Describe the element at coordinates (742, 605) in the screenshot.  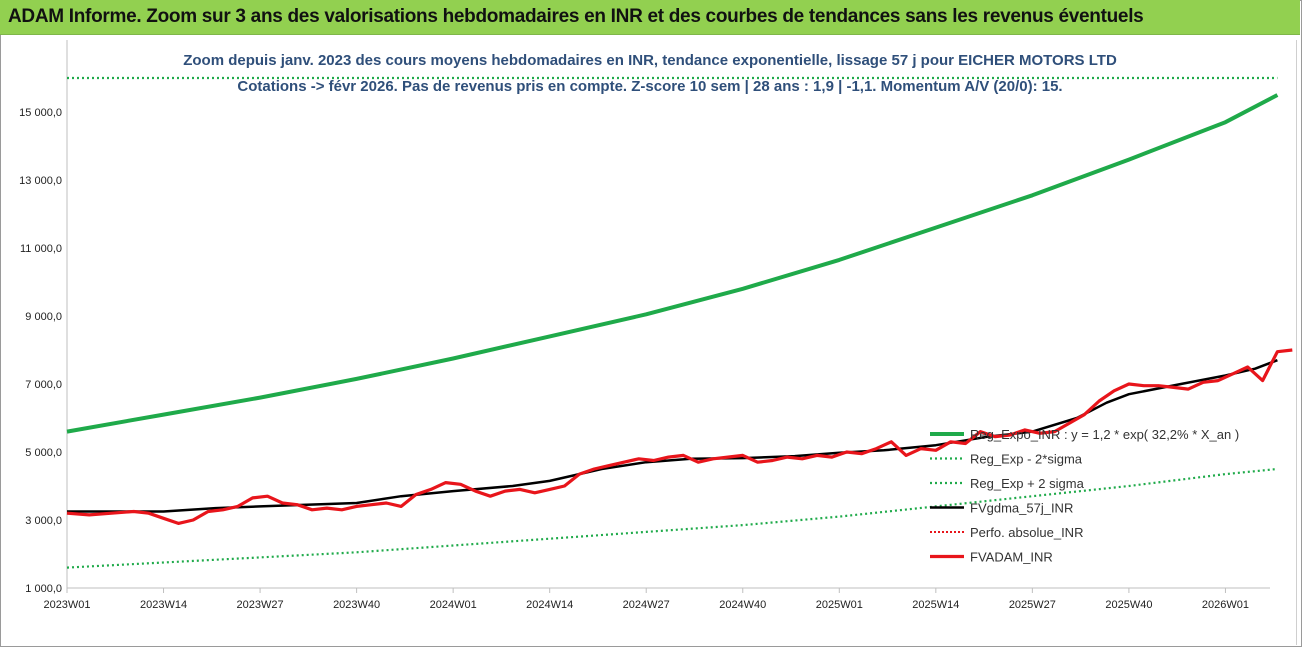
I see `x-tick-label: 2024W40` at that location.